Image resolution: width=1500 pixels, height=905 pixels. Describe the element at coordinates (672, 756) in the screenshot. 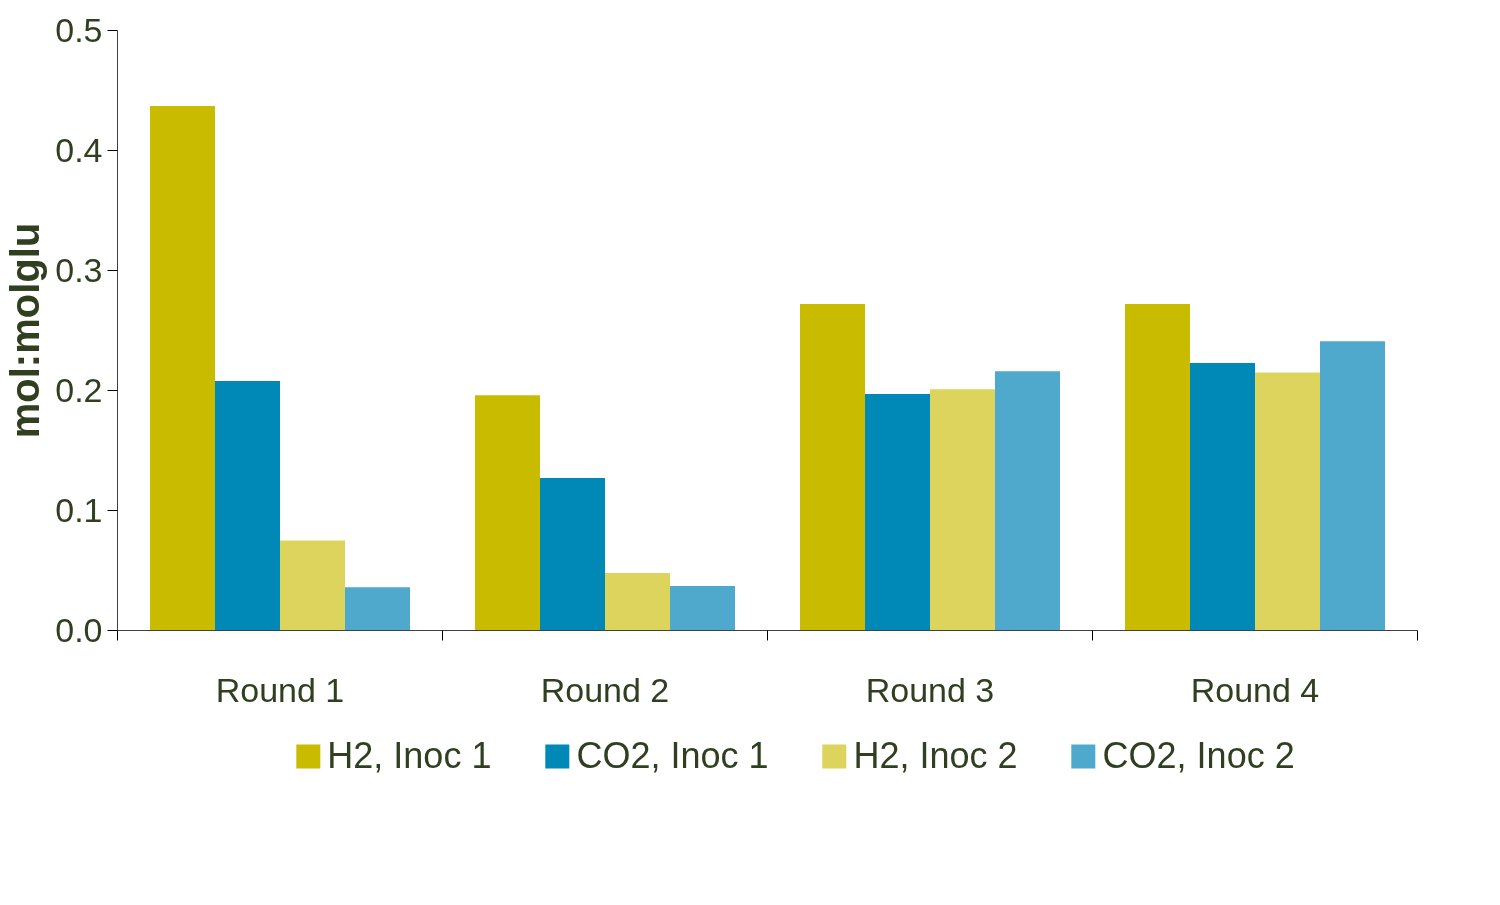

I see `legend-label: CO2, Inoc 1` at that location.